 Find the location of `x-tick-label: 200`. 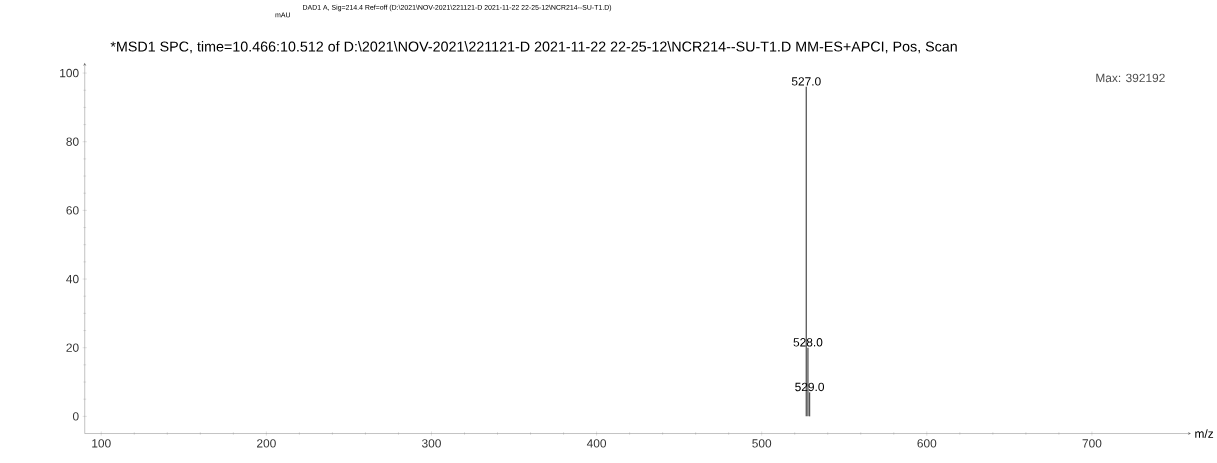

x-tick-label: 200 is located at coordinates (266, 443).